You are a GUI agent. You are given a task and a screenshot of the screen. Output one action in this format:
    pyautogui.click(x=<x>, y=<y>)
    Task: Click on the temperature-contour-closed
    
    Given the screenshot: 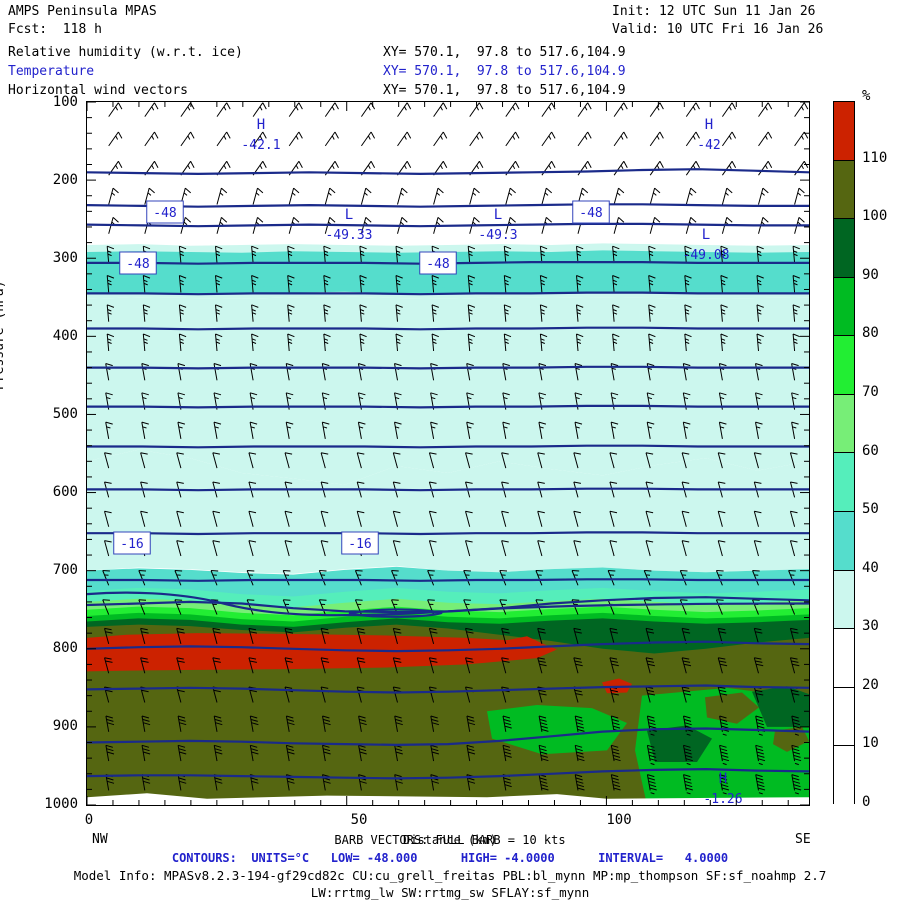 What is the action you would take?
    pyautogui.click(x=395, y=613)
    